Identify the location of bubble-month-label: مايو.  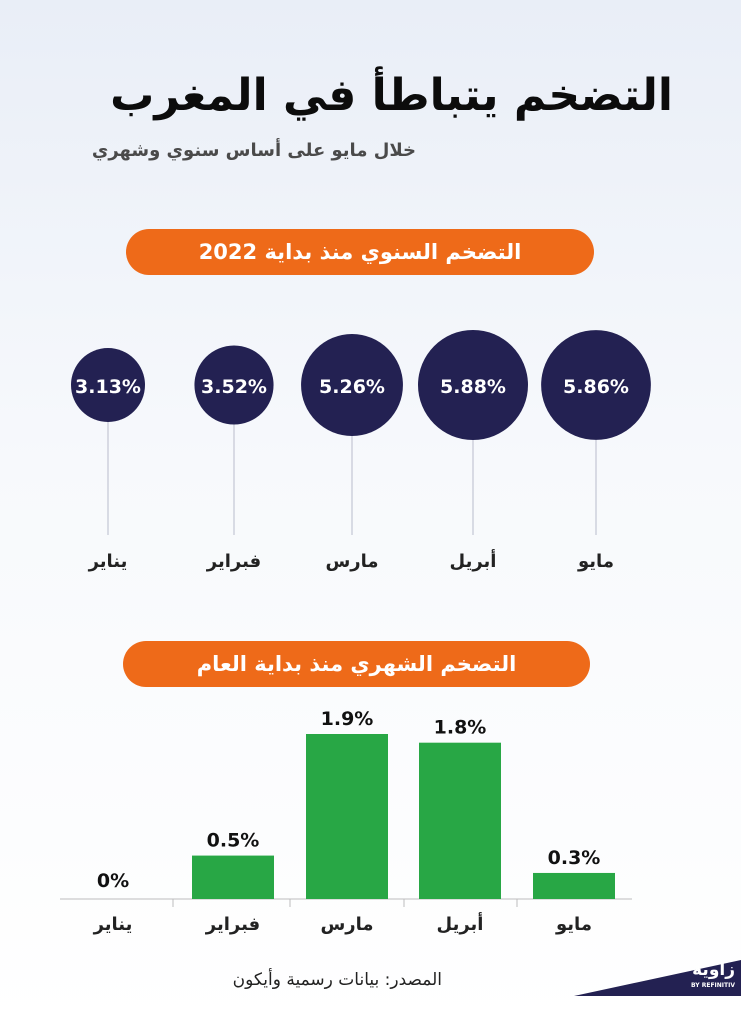
(595, 561).